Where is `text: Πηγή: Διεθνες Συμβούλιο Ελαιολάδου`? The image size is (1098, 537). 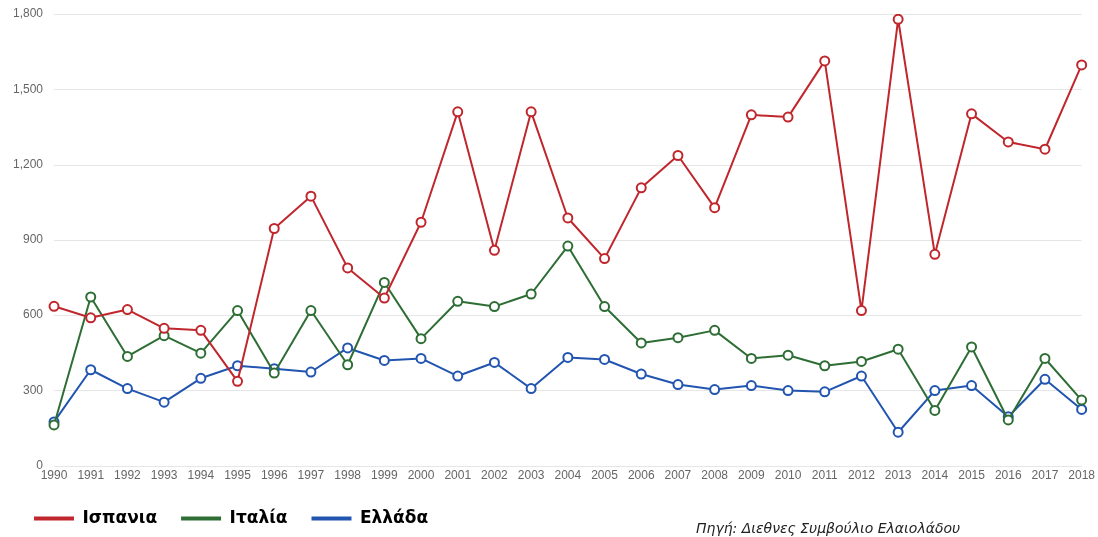 text: Πηγή: Διεθνες Συμβούλιο Ελαιολάδου is located at coordinates (828, 527).